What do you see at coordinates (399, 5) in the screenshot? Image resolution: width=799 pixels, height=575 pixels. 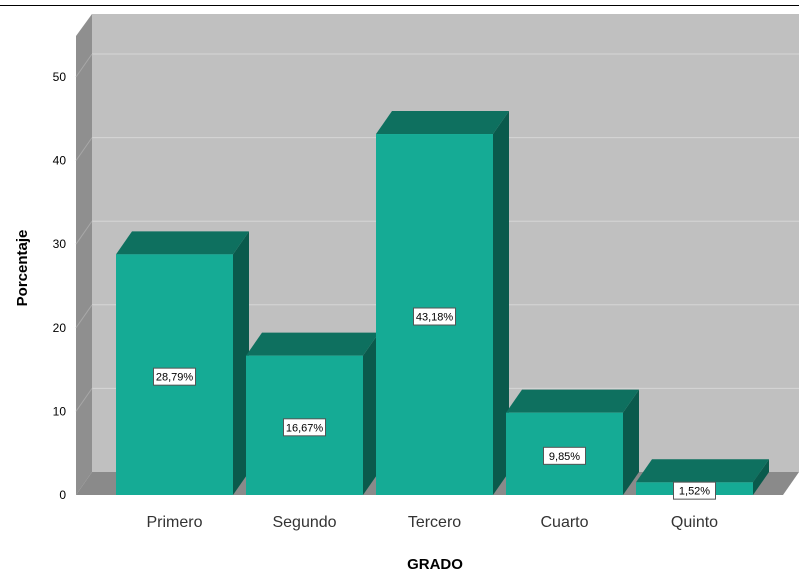 I see `top-border-line` at bounding box center [399, 5].